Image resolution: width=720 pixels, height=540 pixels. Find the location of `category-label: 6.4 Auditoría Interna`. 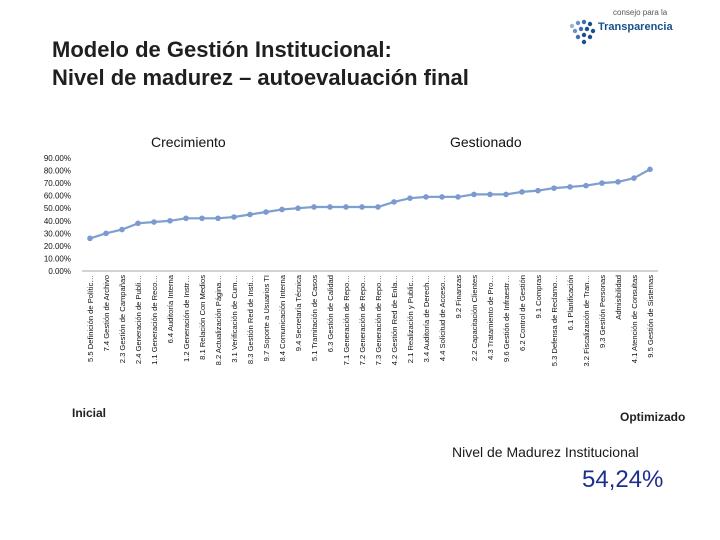

category-label: 6.4 Auditoría Interna is located at coordinates (170, 308).